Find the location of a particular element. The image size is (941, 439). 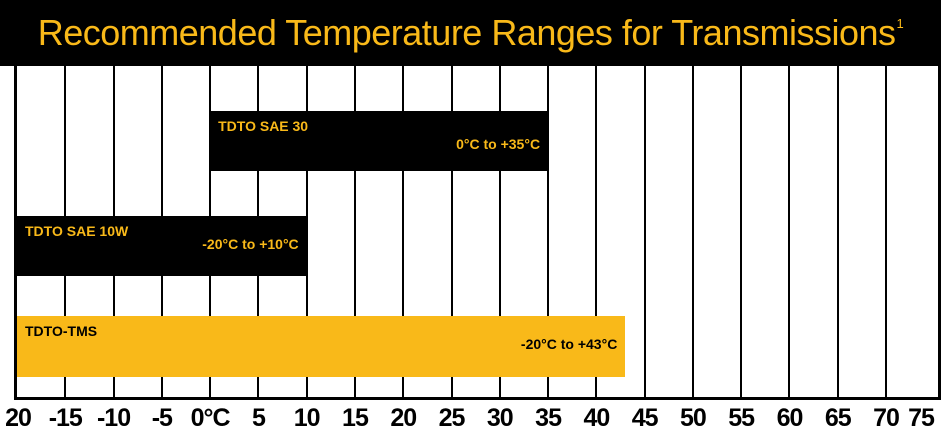

bar-name-label: TDTO SAE 10W is located at coordinates (77, 231).